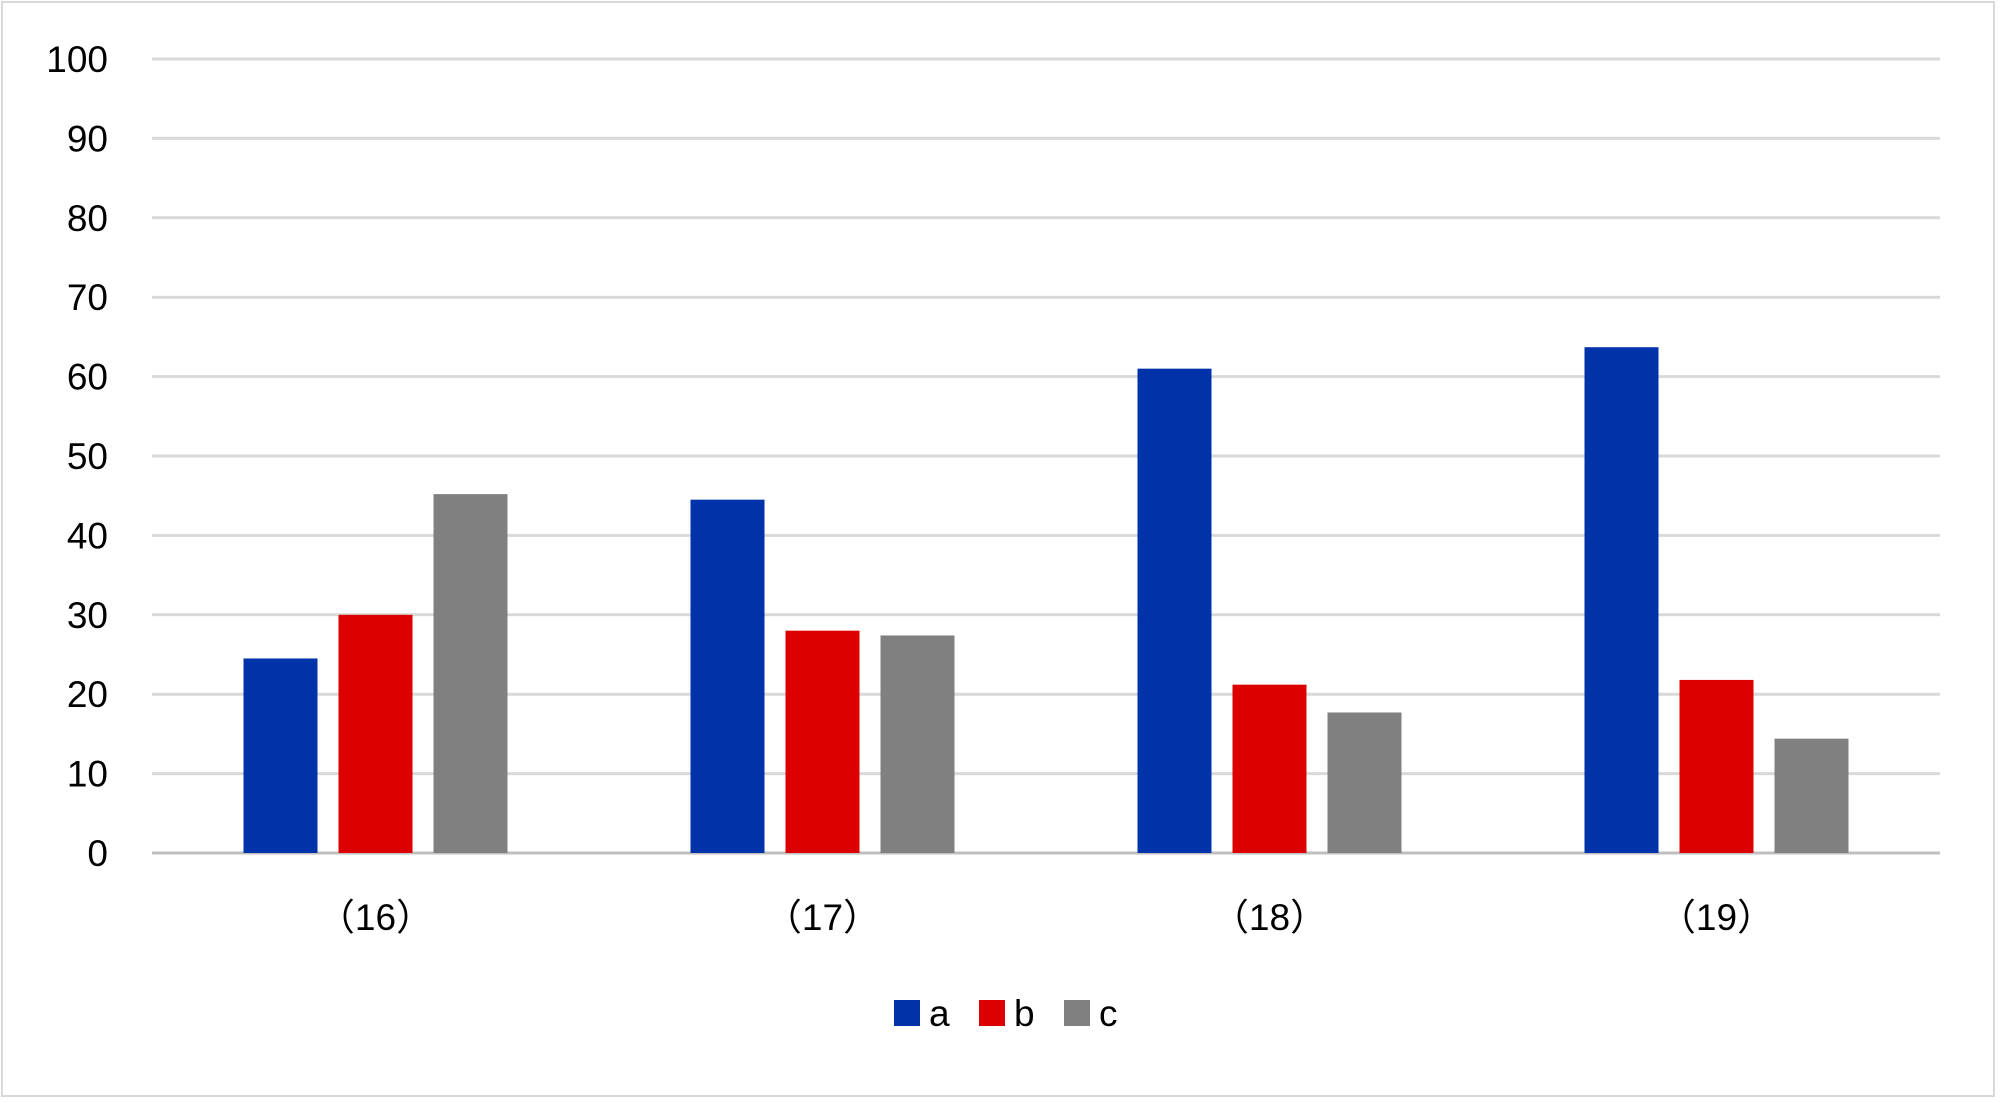 The width and height of the screenshot is (2000, 1102). I want to click on legend-label-a: a, so click(939, 1013).